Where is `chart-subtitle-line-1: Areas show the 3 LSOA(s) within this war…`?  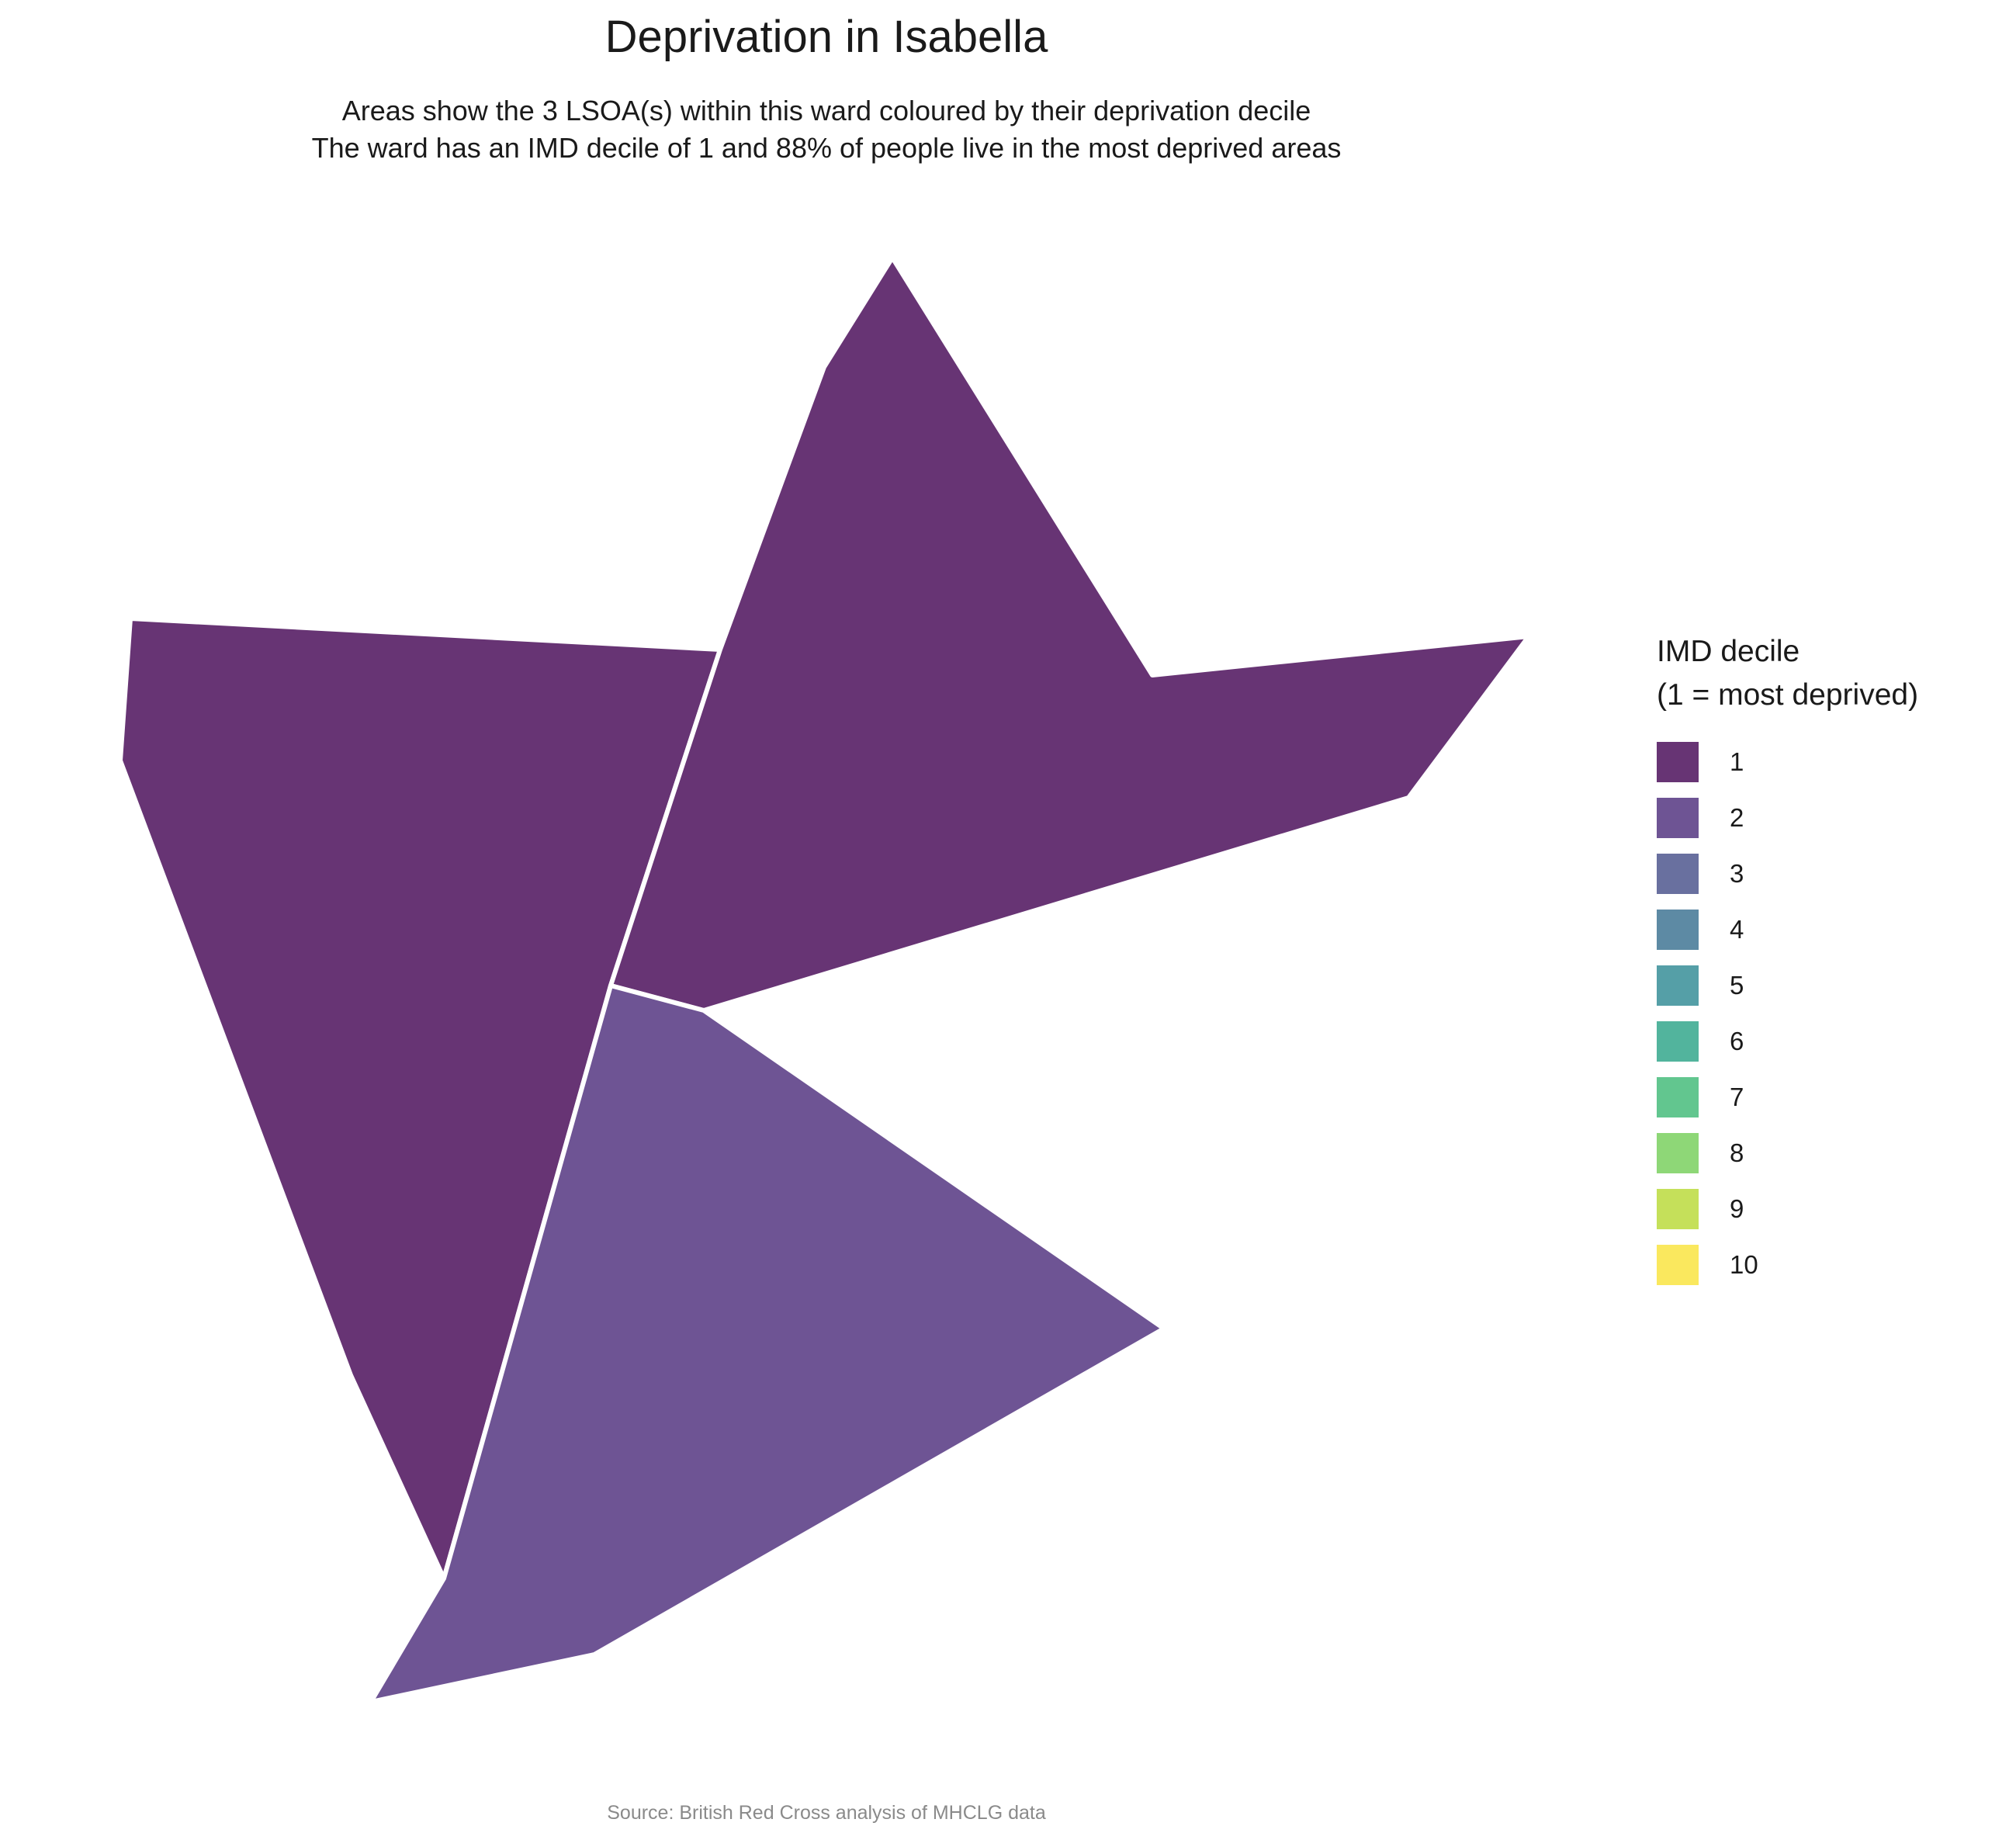 chart-subtitle-line-1: Areas show the 3 LSOA(s) within this war… is located at coordinates (826, 111).